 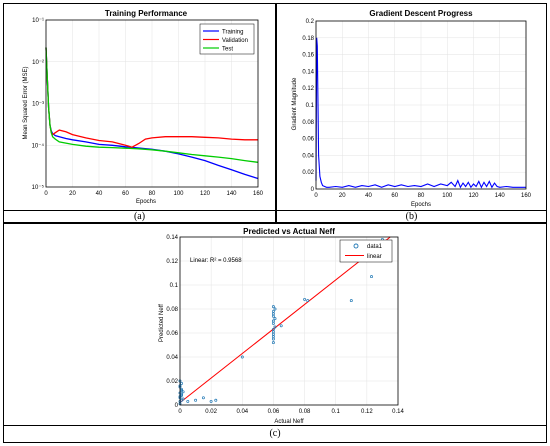 What do you see at coordinates (308, 72) in the screenshot?
I see `chart-b-ytick-label: 0.14` at bounding box center [308, 72].